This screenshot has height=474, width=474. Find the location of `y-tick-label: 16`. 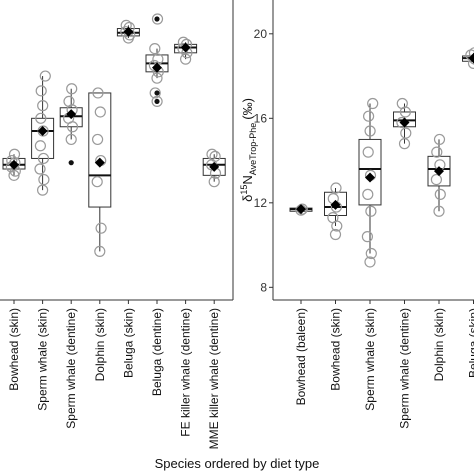

y-tick-label: 16 is located at coordinates (261, 118).